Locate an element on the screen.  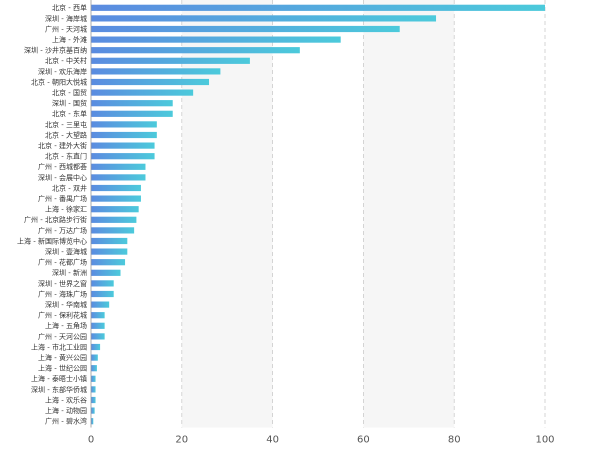
category-label-22: 上海 - 新国际博览中心 is located at coordinates (52, 240).